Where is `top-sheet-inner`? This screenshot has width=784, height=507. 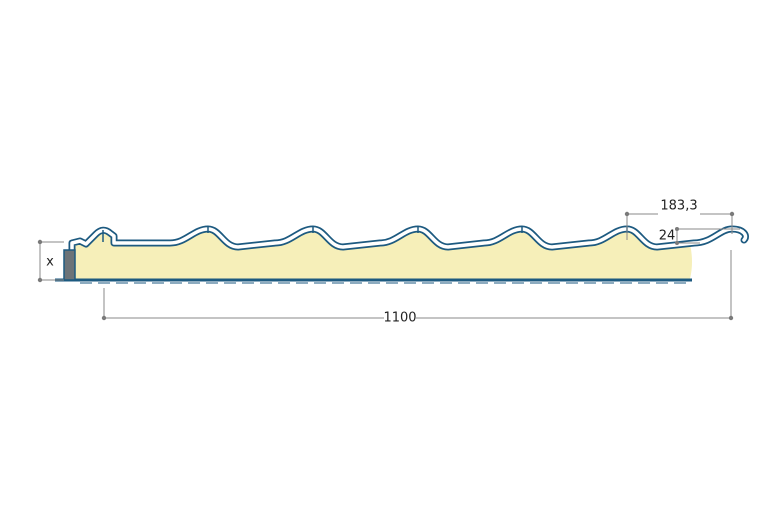
top-sheet-inner is located at coordinates (409, 239).